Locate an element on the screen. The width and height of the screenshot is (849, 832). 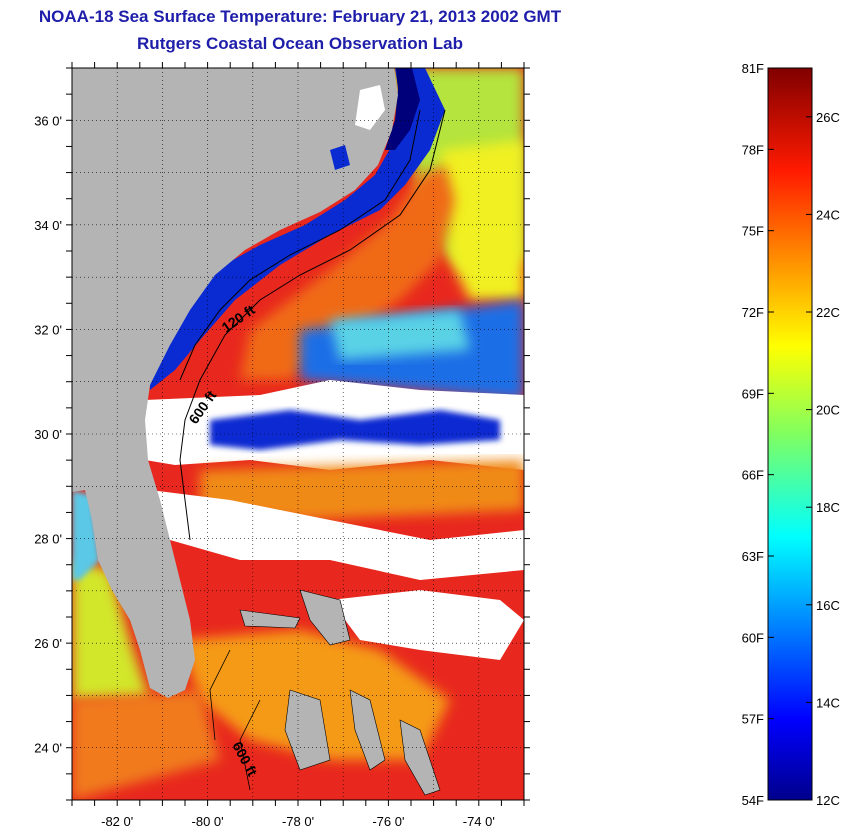
coastal-cold-band is located at coordinates (297, 229).